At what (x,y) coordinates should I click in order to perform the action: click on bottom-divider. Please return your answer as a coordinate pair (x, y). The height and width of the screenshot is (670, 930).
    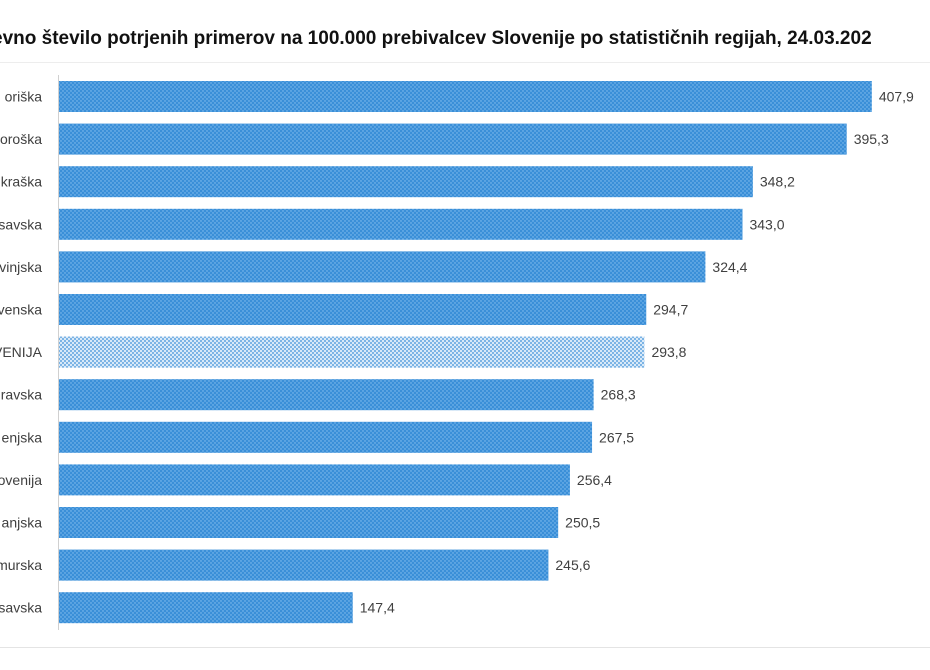
    Looking at the image, I should click on (465, 647).